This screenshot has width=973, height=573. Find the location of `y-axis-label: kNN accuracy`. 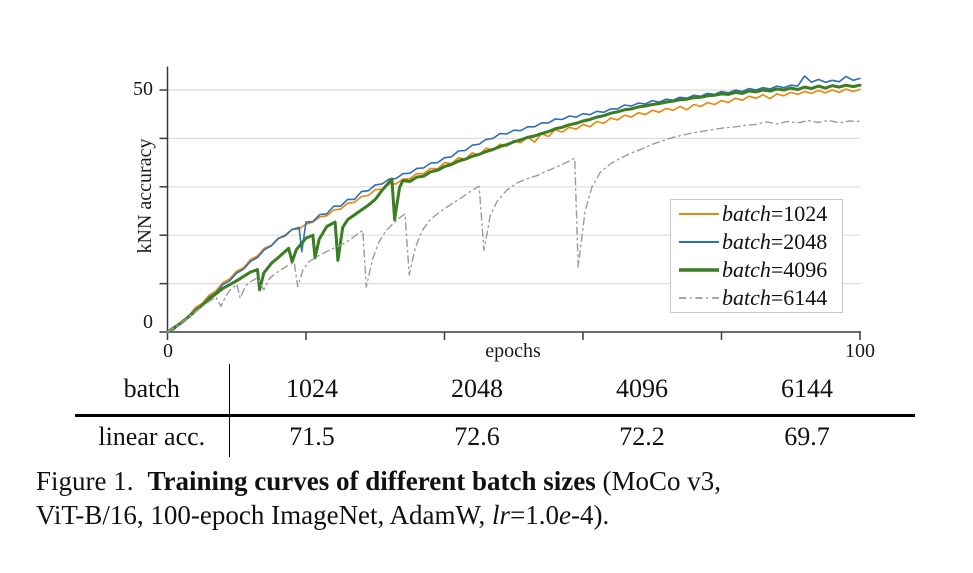

y-axis-label: kNN accuracy is located at coordinates (145, 196).